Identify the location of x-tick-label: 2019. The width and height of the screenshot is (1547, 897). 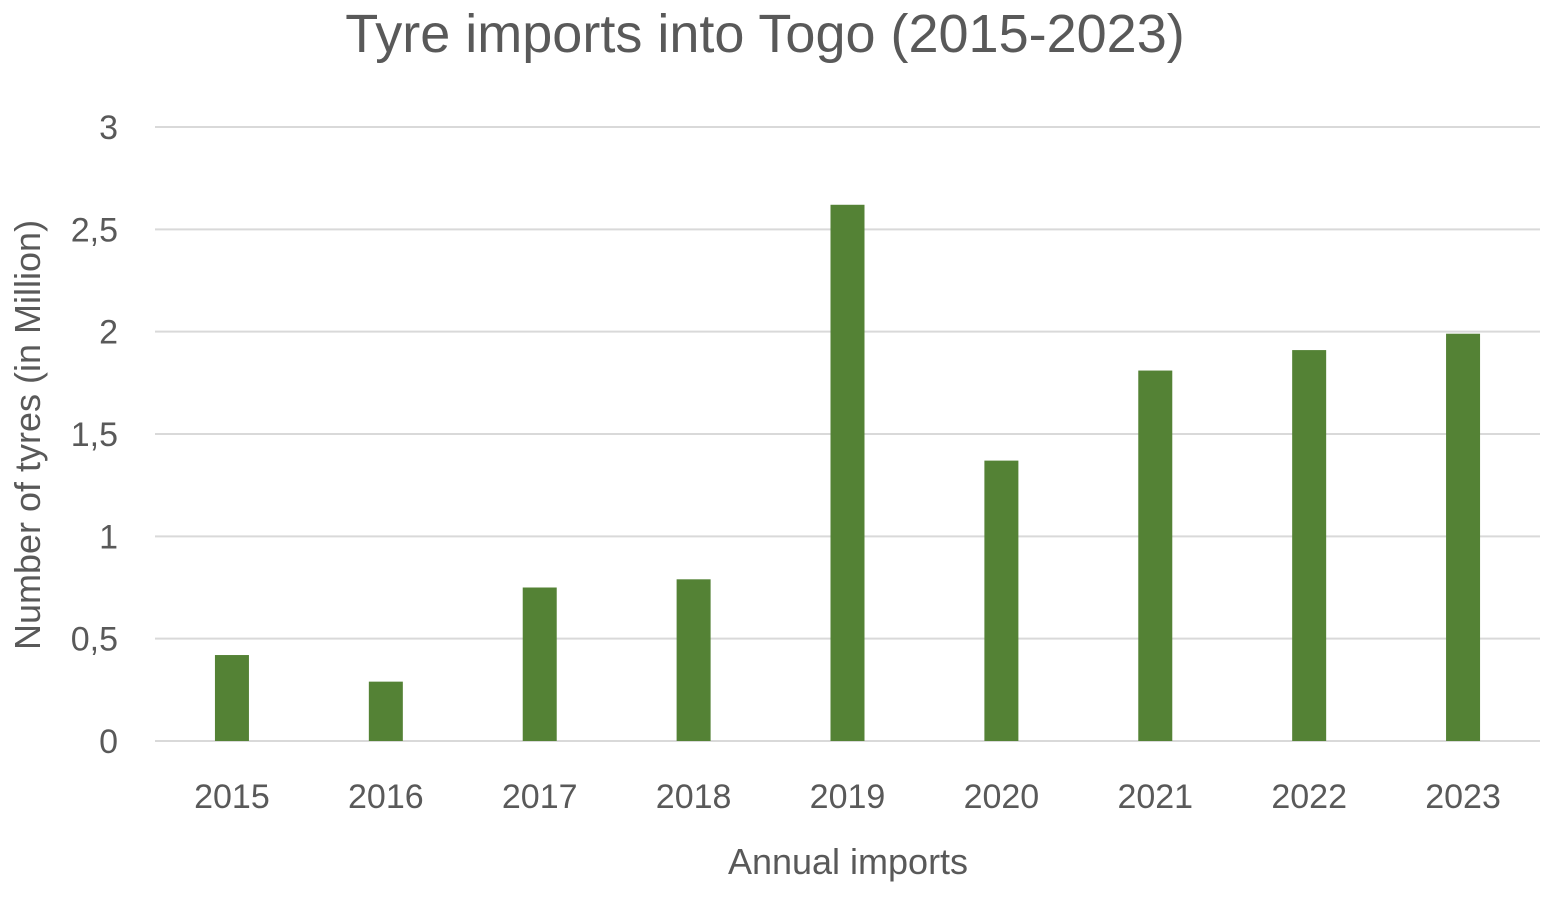
(848, 797).